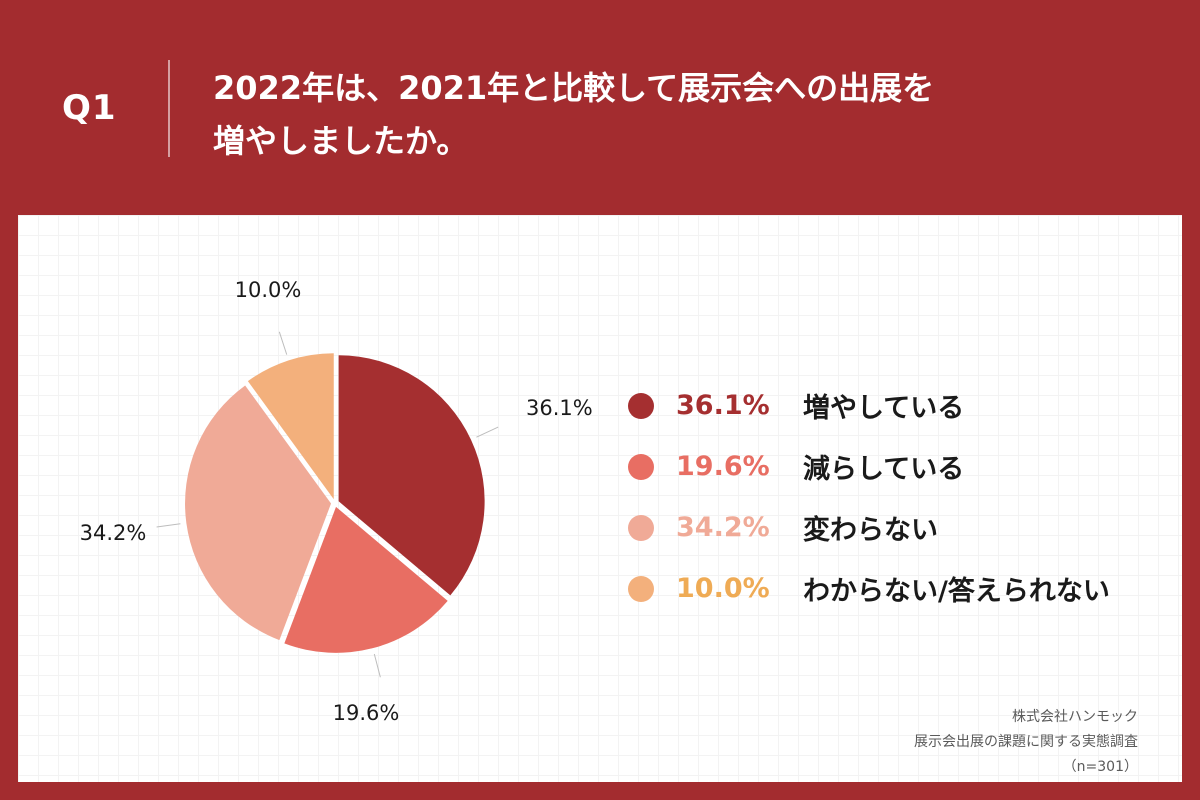  I want to click on source-note: 株式会社ハンモック 展示会出展の課題に関する実態調査 （n=301）, so click(1026, 742).